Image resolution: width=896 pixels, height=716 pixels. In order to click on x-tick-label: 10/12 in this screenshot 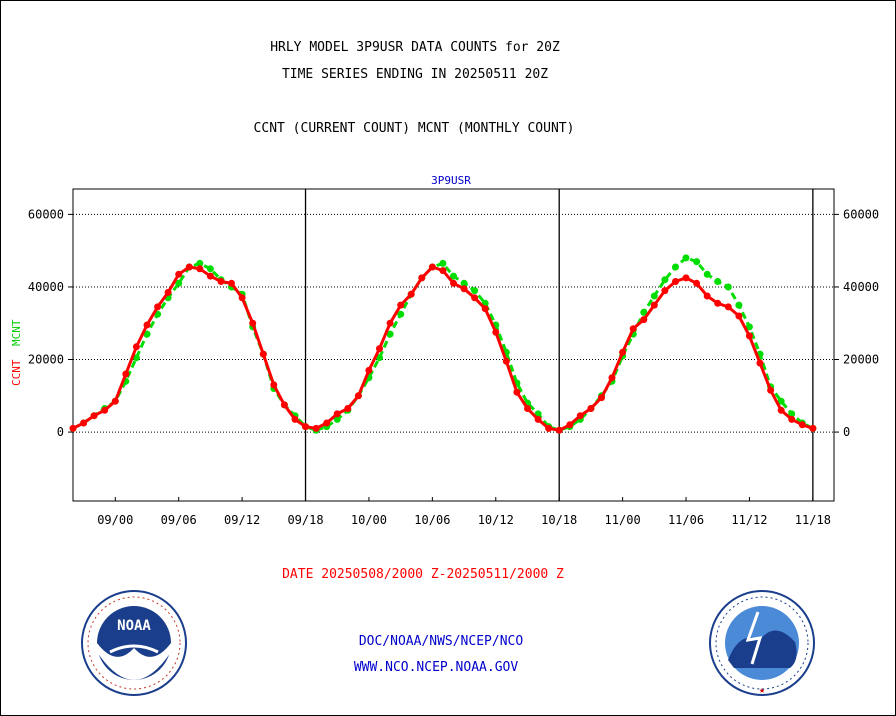, I will do `click(496, 520)`.